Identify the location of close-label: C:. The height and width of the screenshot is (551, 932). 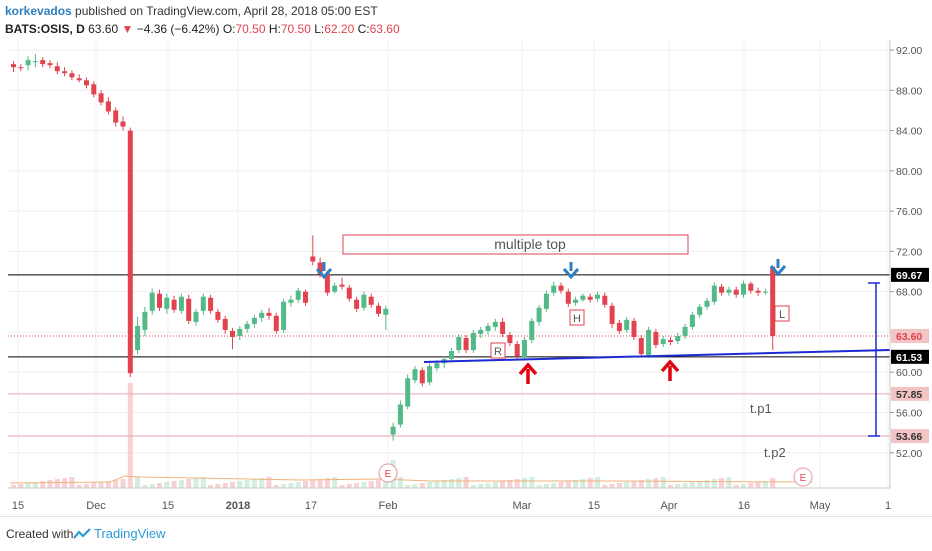
(363, 29).